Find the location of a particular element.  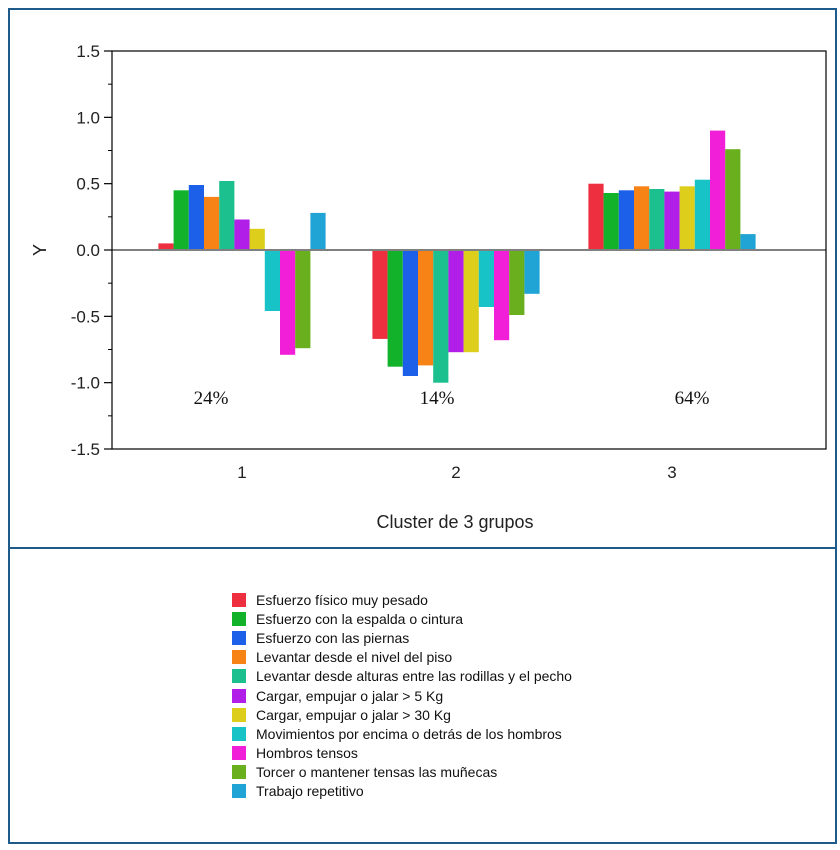

legend-label: Hombros tensos is located at coordinates (307, 753).